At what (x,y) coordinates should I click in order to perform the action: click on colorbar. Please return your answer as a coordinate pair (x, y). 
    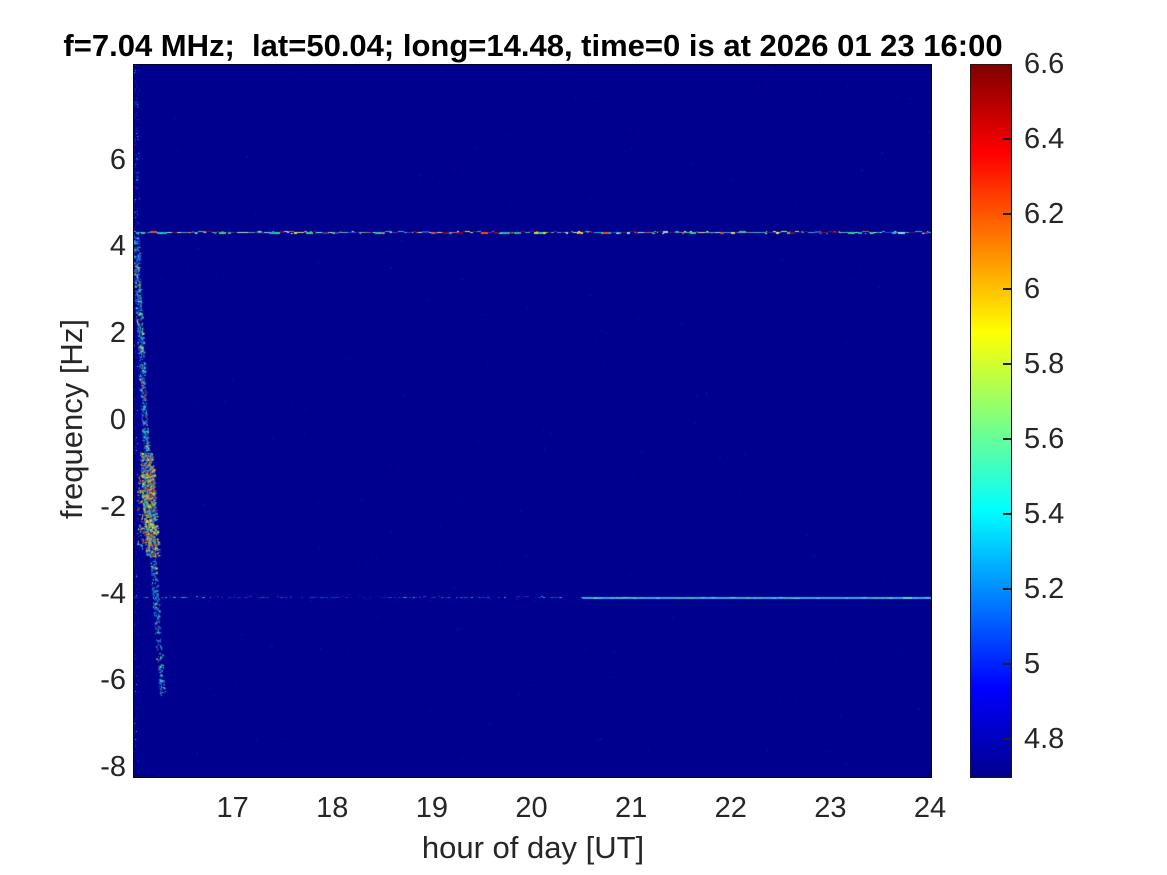
    Looking at the image, I should click on (991, 421).